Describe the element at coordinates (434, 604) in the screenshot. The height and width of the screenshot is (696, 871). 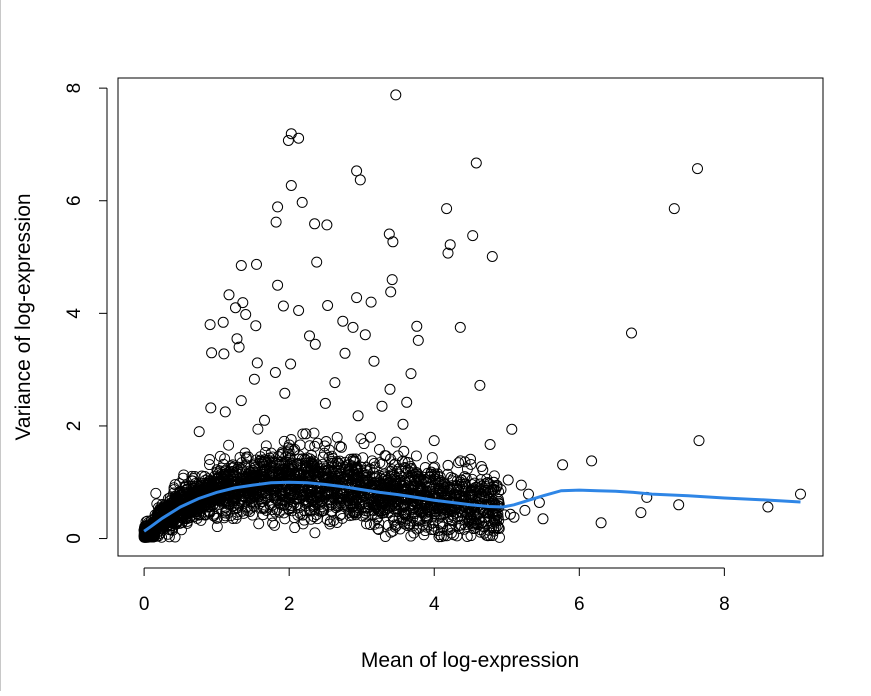
I see `x-tick-label: 4` at that location.